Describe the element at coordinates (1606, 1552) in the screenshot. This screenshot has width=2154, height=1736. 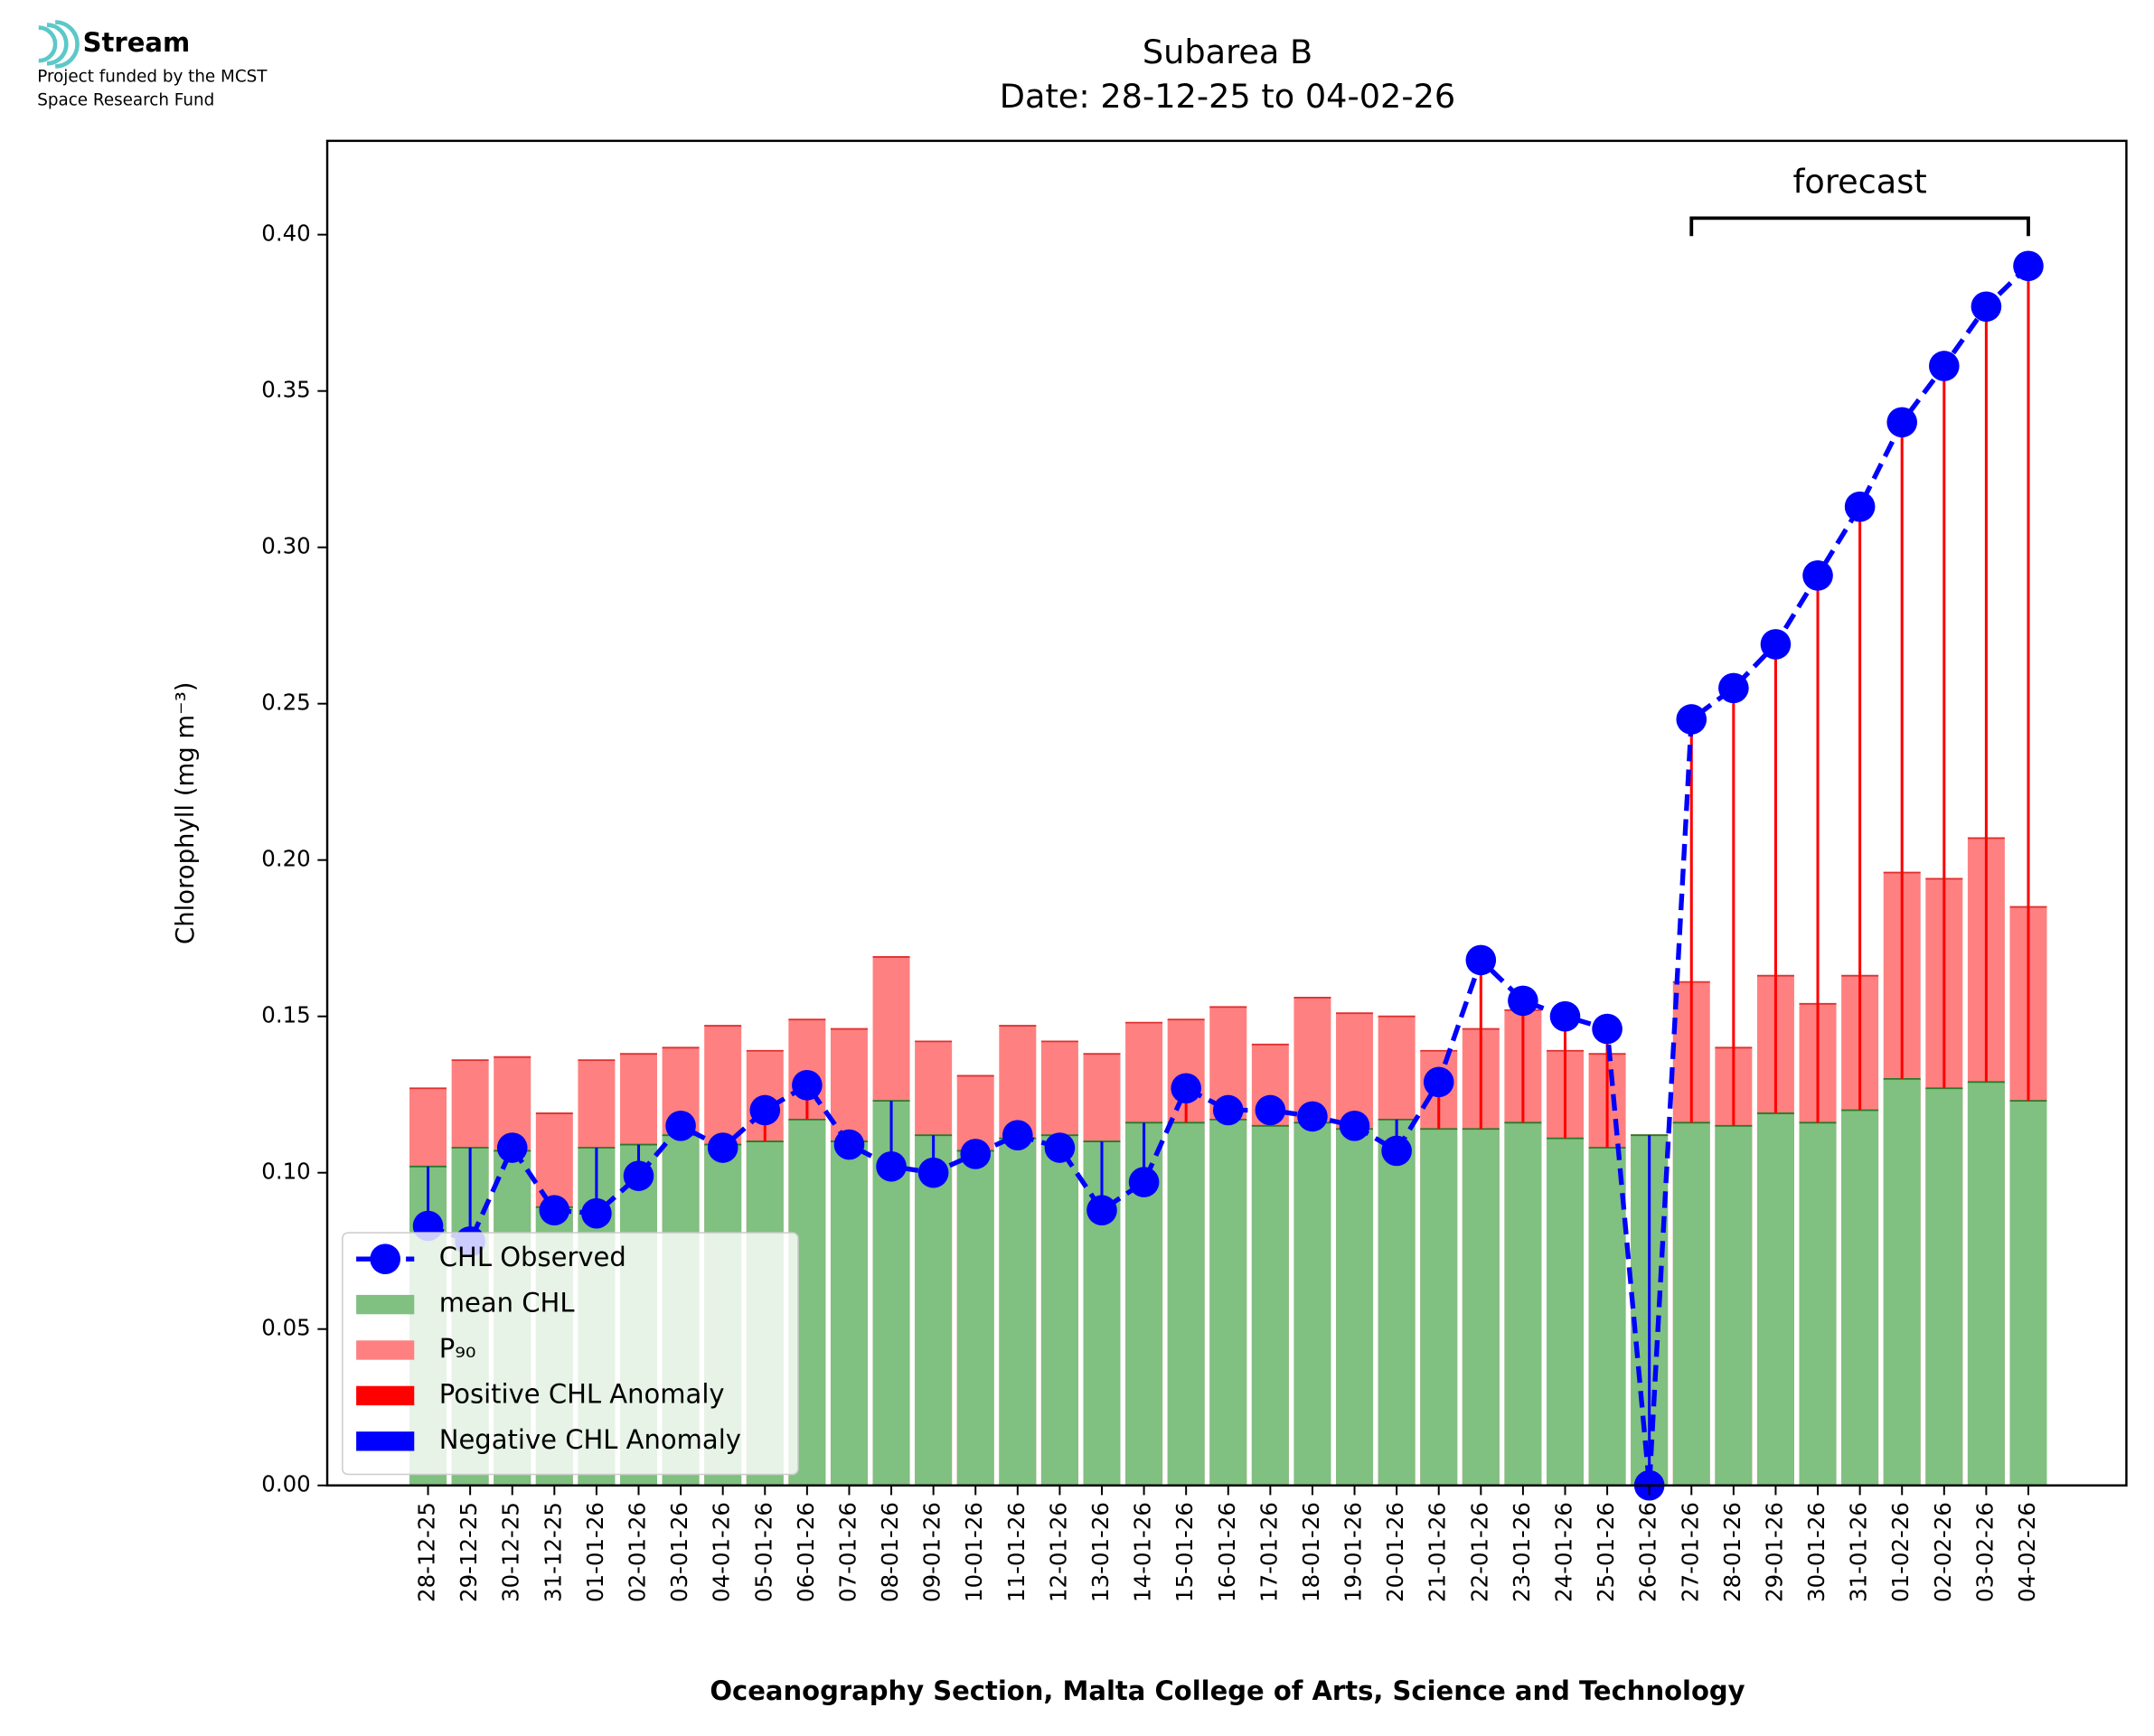
I see `x-tick-label: 25-01-26` at that location.